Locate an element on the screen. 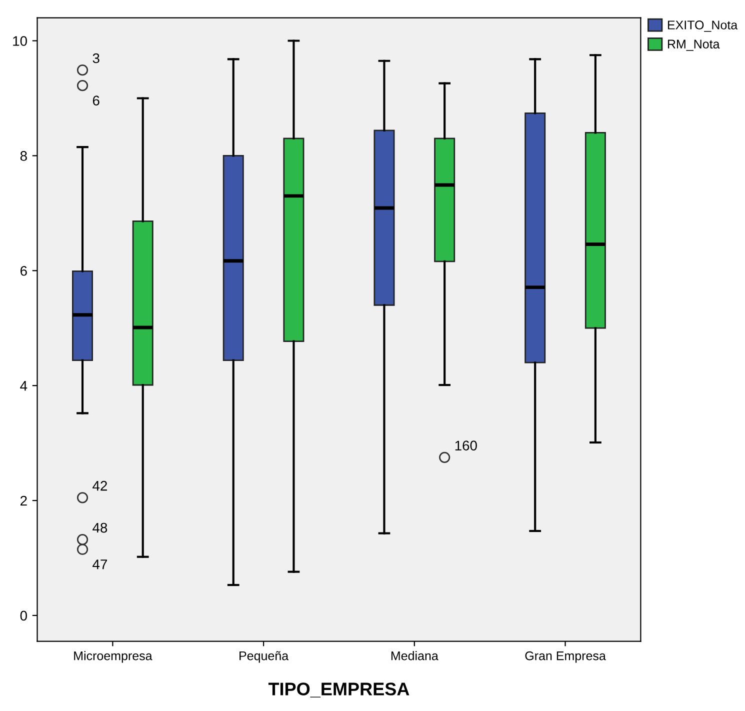 This screenshot has height=711, width=745. annotation: 3 is located at coordinates (96, 58).